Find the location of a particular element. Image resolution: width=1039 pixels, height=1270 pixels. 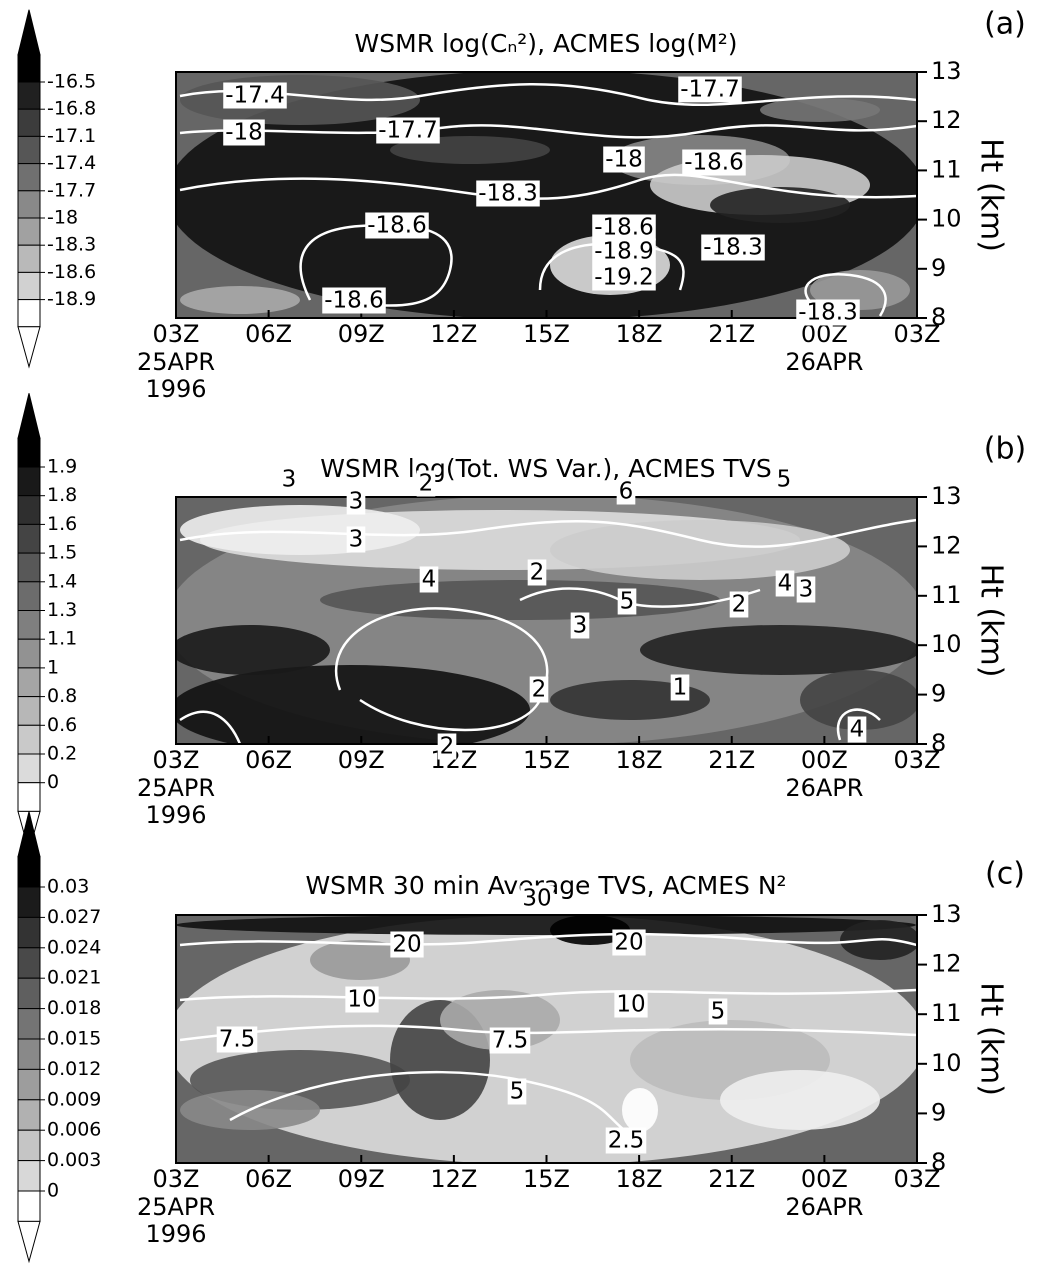

contour-label: 6 is located at coordinates (626, 492).